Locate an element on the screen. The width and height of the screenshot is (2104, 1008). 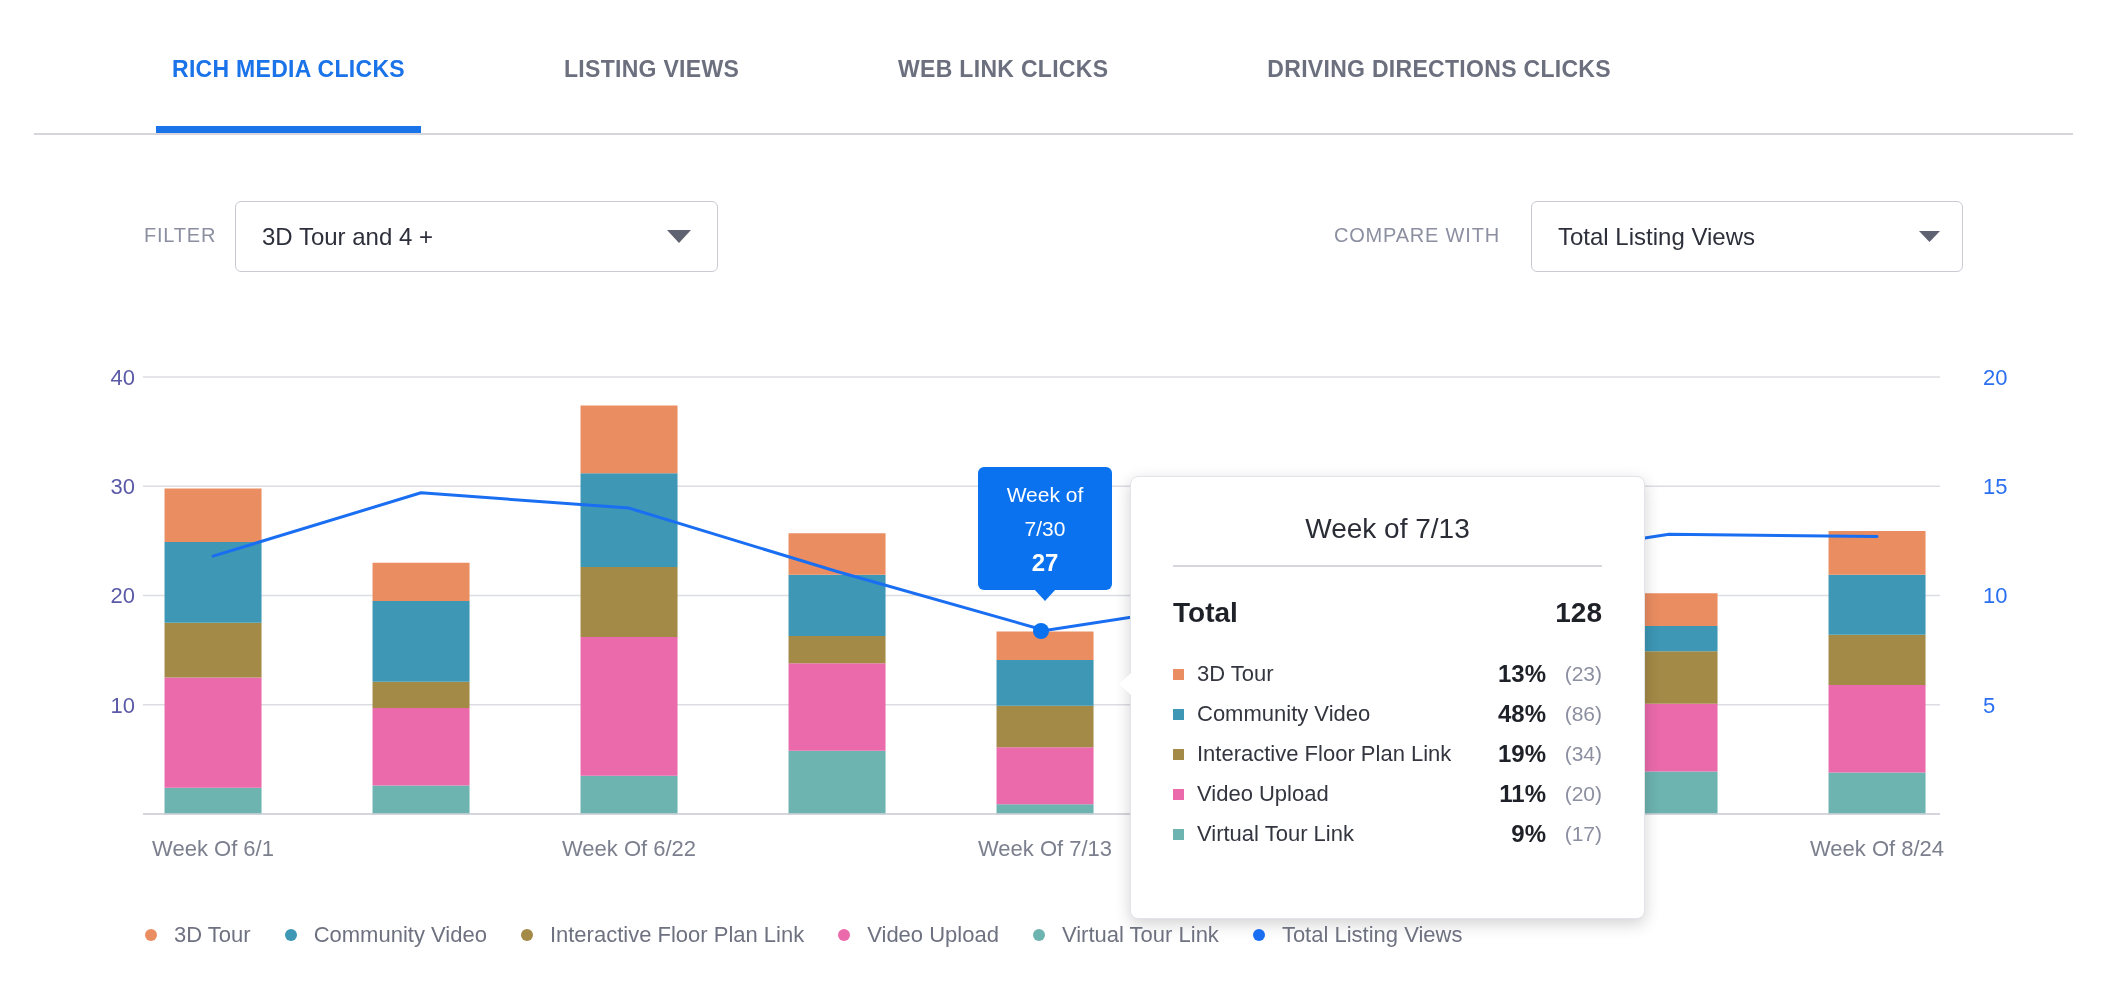
callout-box: Week of 7/30 27 is located at coordinates (1045, 528).